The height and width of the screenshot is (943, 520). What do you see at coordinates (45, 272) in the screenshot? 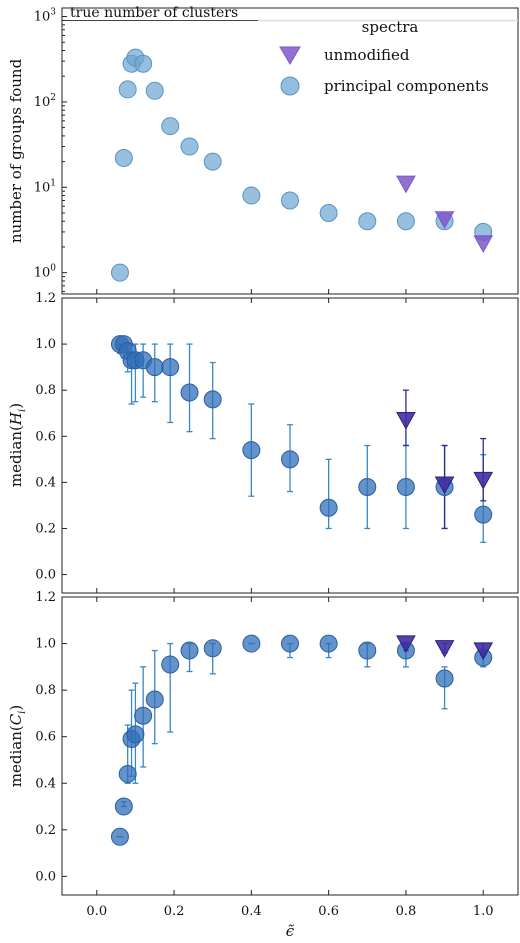
I see `y-tick-label: 10⁰` at bounding box center [45, 272].